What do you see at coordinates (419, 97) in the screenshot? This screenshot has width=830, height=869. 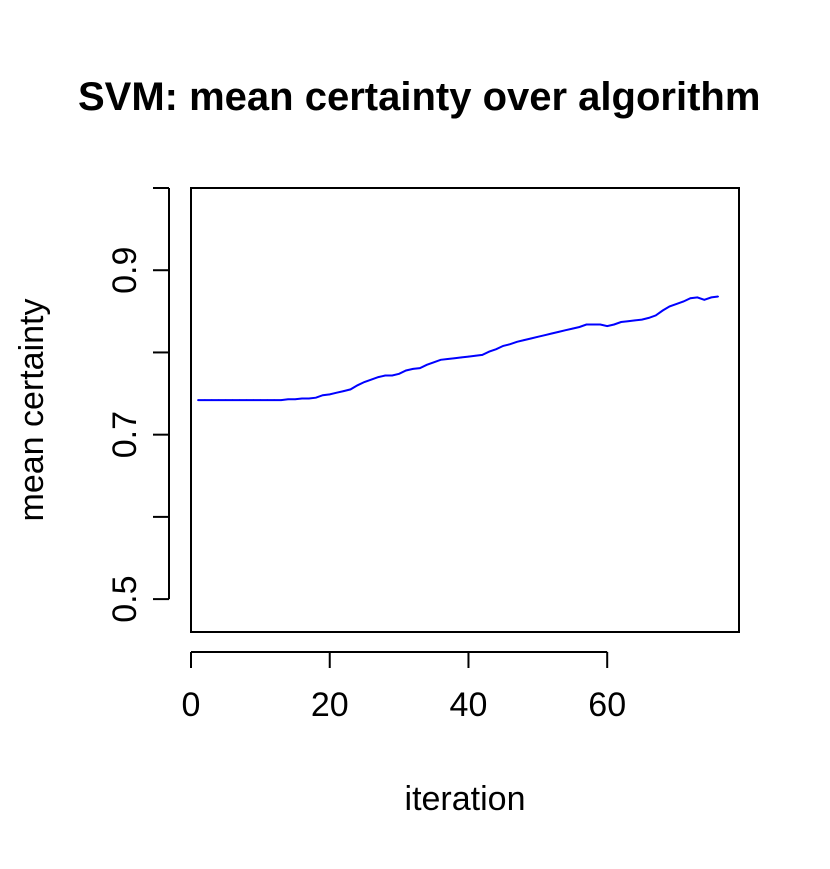 I see `chart-title: SVM: mean certainty over algorithm` at bounding box center [419, 97].